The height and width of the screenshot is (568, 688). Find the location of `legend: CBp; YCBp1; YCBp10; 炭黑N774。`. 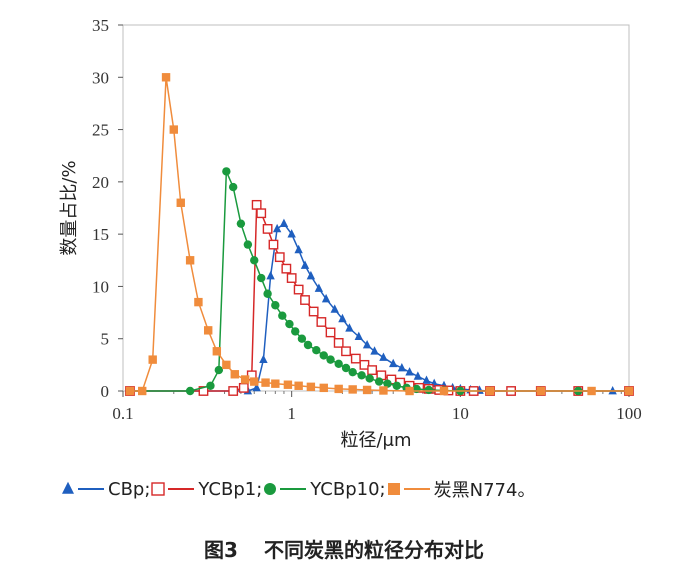

legend: CBp; YCBp1; YCBp10; 炭黑N774。 is located at coordinates (297, 489).